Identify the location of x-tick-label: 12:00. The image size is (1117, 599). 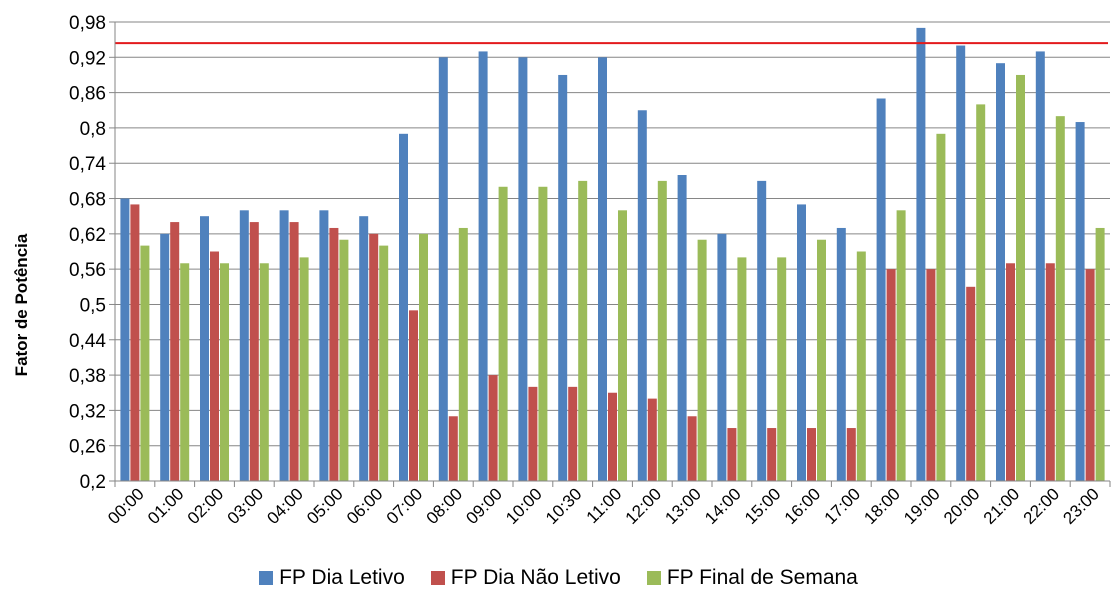
(644, 506).